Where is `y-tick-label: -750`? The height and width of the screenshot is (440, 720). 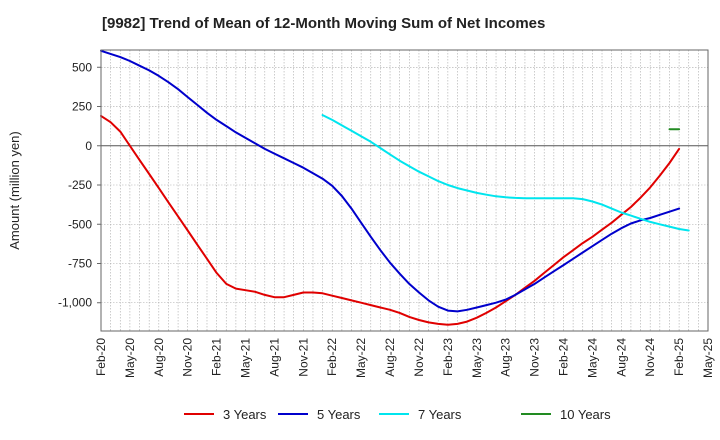
y-tick-label: -750 is located at coordinates (80, 263).